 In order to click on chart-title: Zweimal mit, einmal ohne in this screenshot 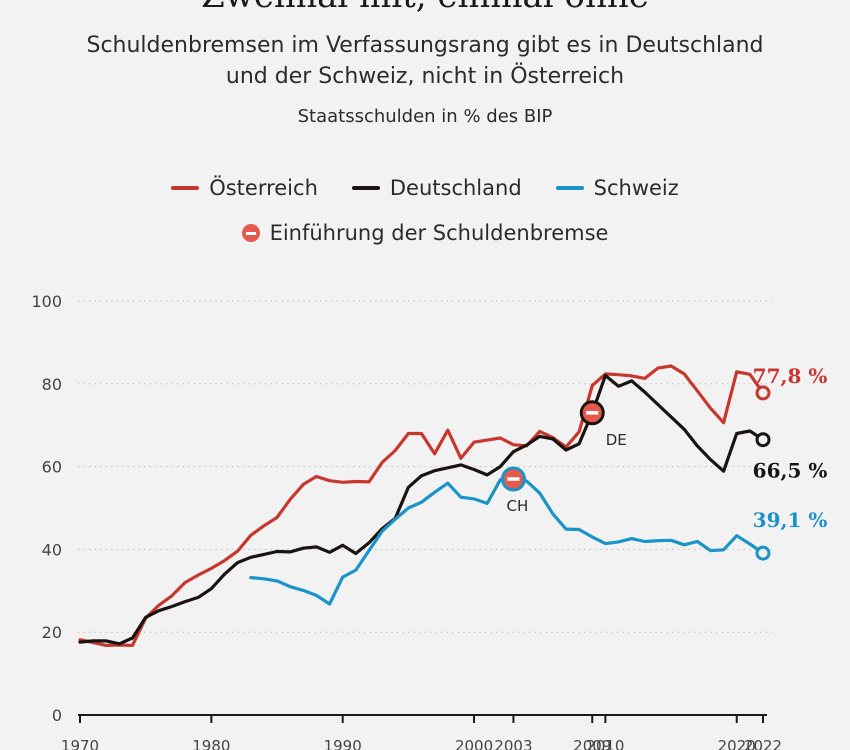, I will do `click(425, 8)`.